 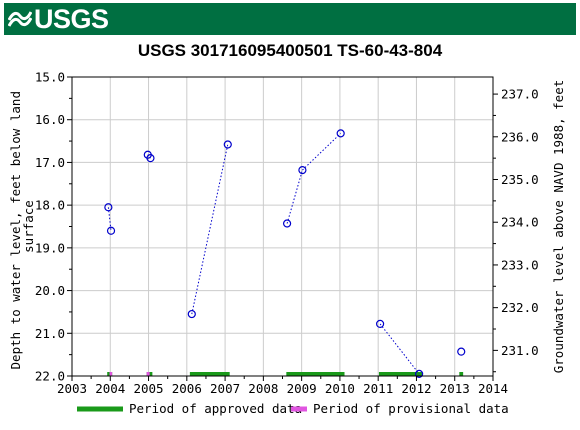 What do you see at coordinates (28, 226) in the screenshot?
I see `y-axis-label-left-line2: surface` at bounding box center [28, 226].